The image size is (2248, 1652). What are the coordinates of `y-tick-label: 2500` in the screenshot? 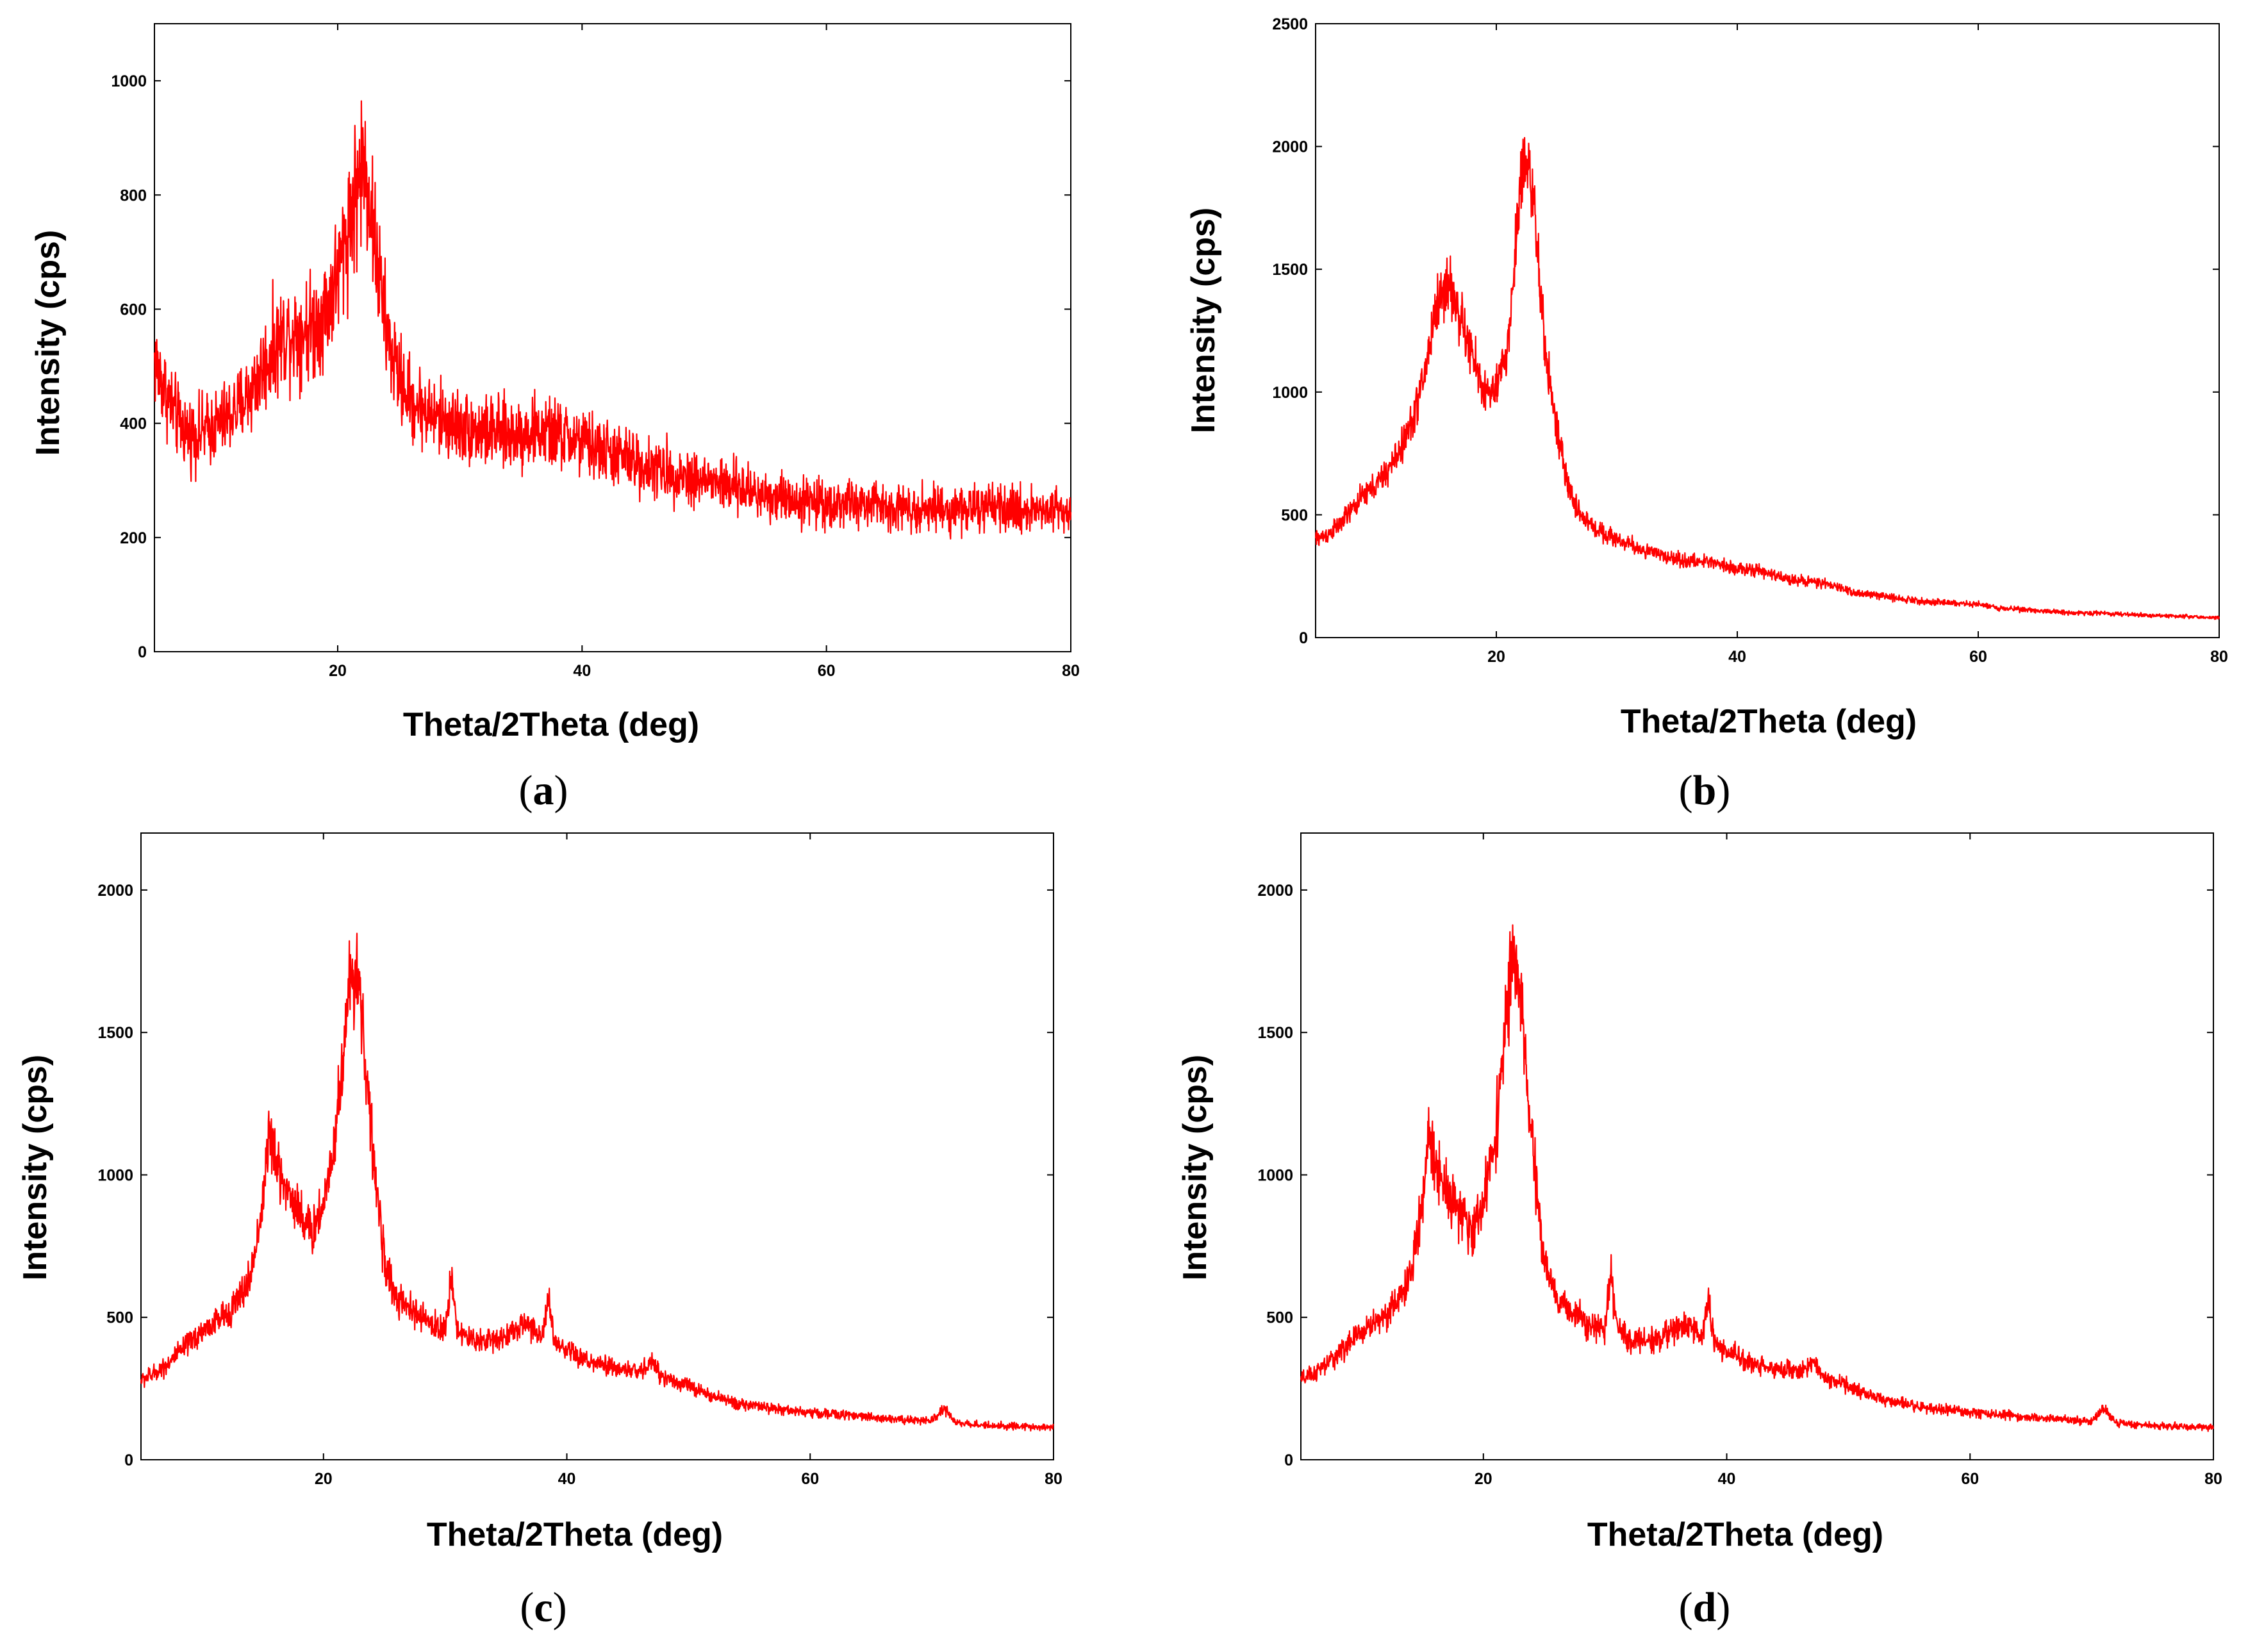 It's located at (1290, 24).